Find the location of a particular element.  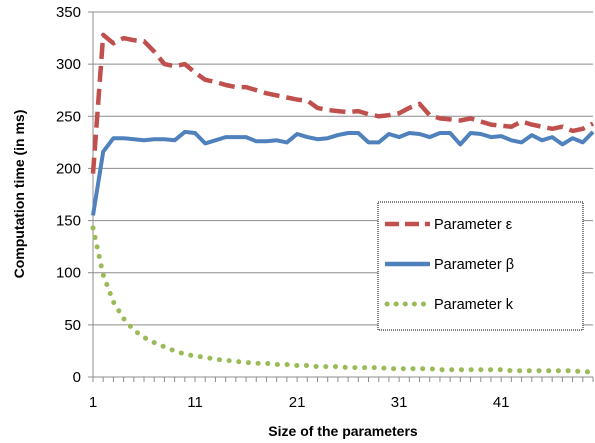

y-tick-label: 300 is located at coordinates (68, 64).